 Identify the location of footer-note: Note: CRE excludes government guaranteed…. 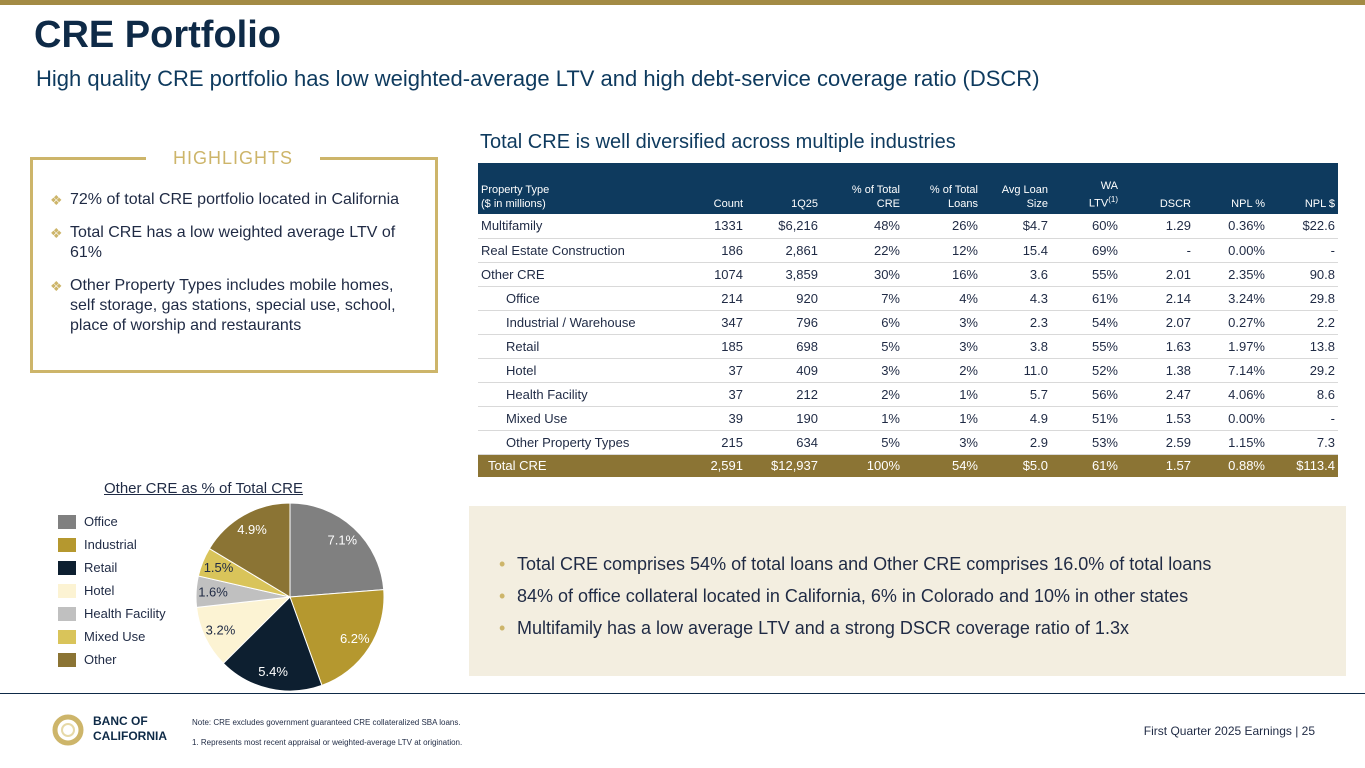
(326, 722).